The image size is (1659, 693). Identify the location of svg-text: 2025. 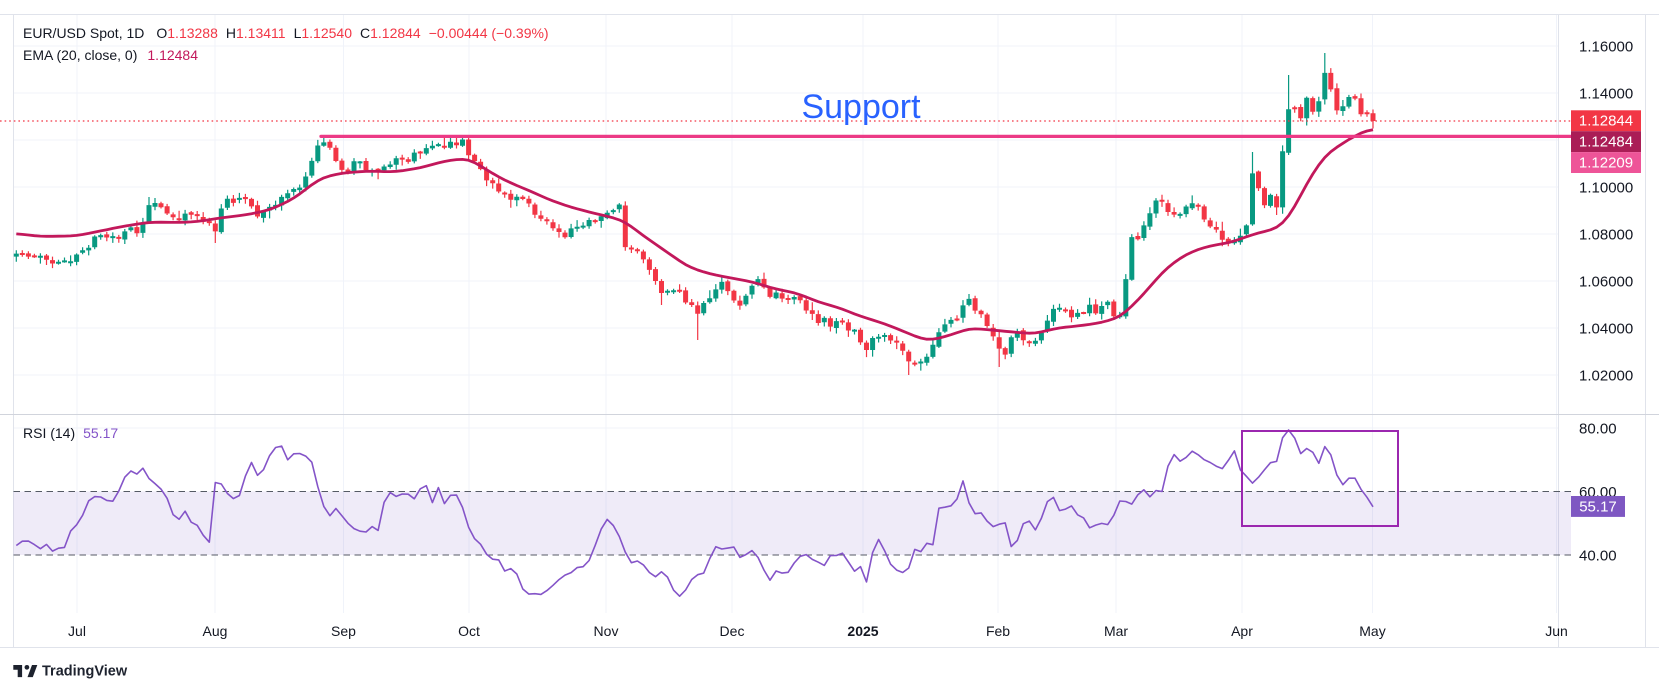
(862, 631).